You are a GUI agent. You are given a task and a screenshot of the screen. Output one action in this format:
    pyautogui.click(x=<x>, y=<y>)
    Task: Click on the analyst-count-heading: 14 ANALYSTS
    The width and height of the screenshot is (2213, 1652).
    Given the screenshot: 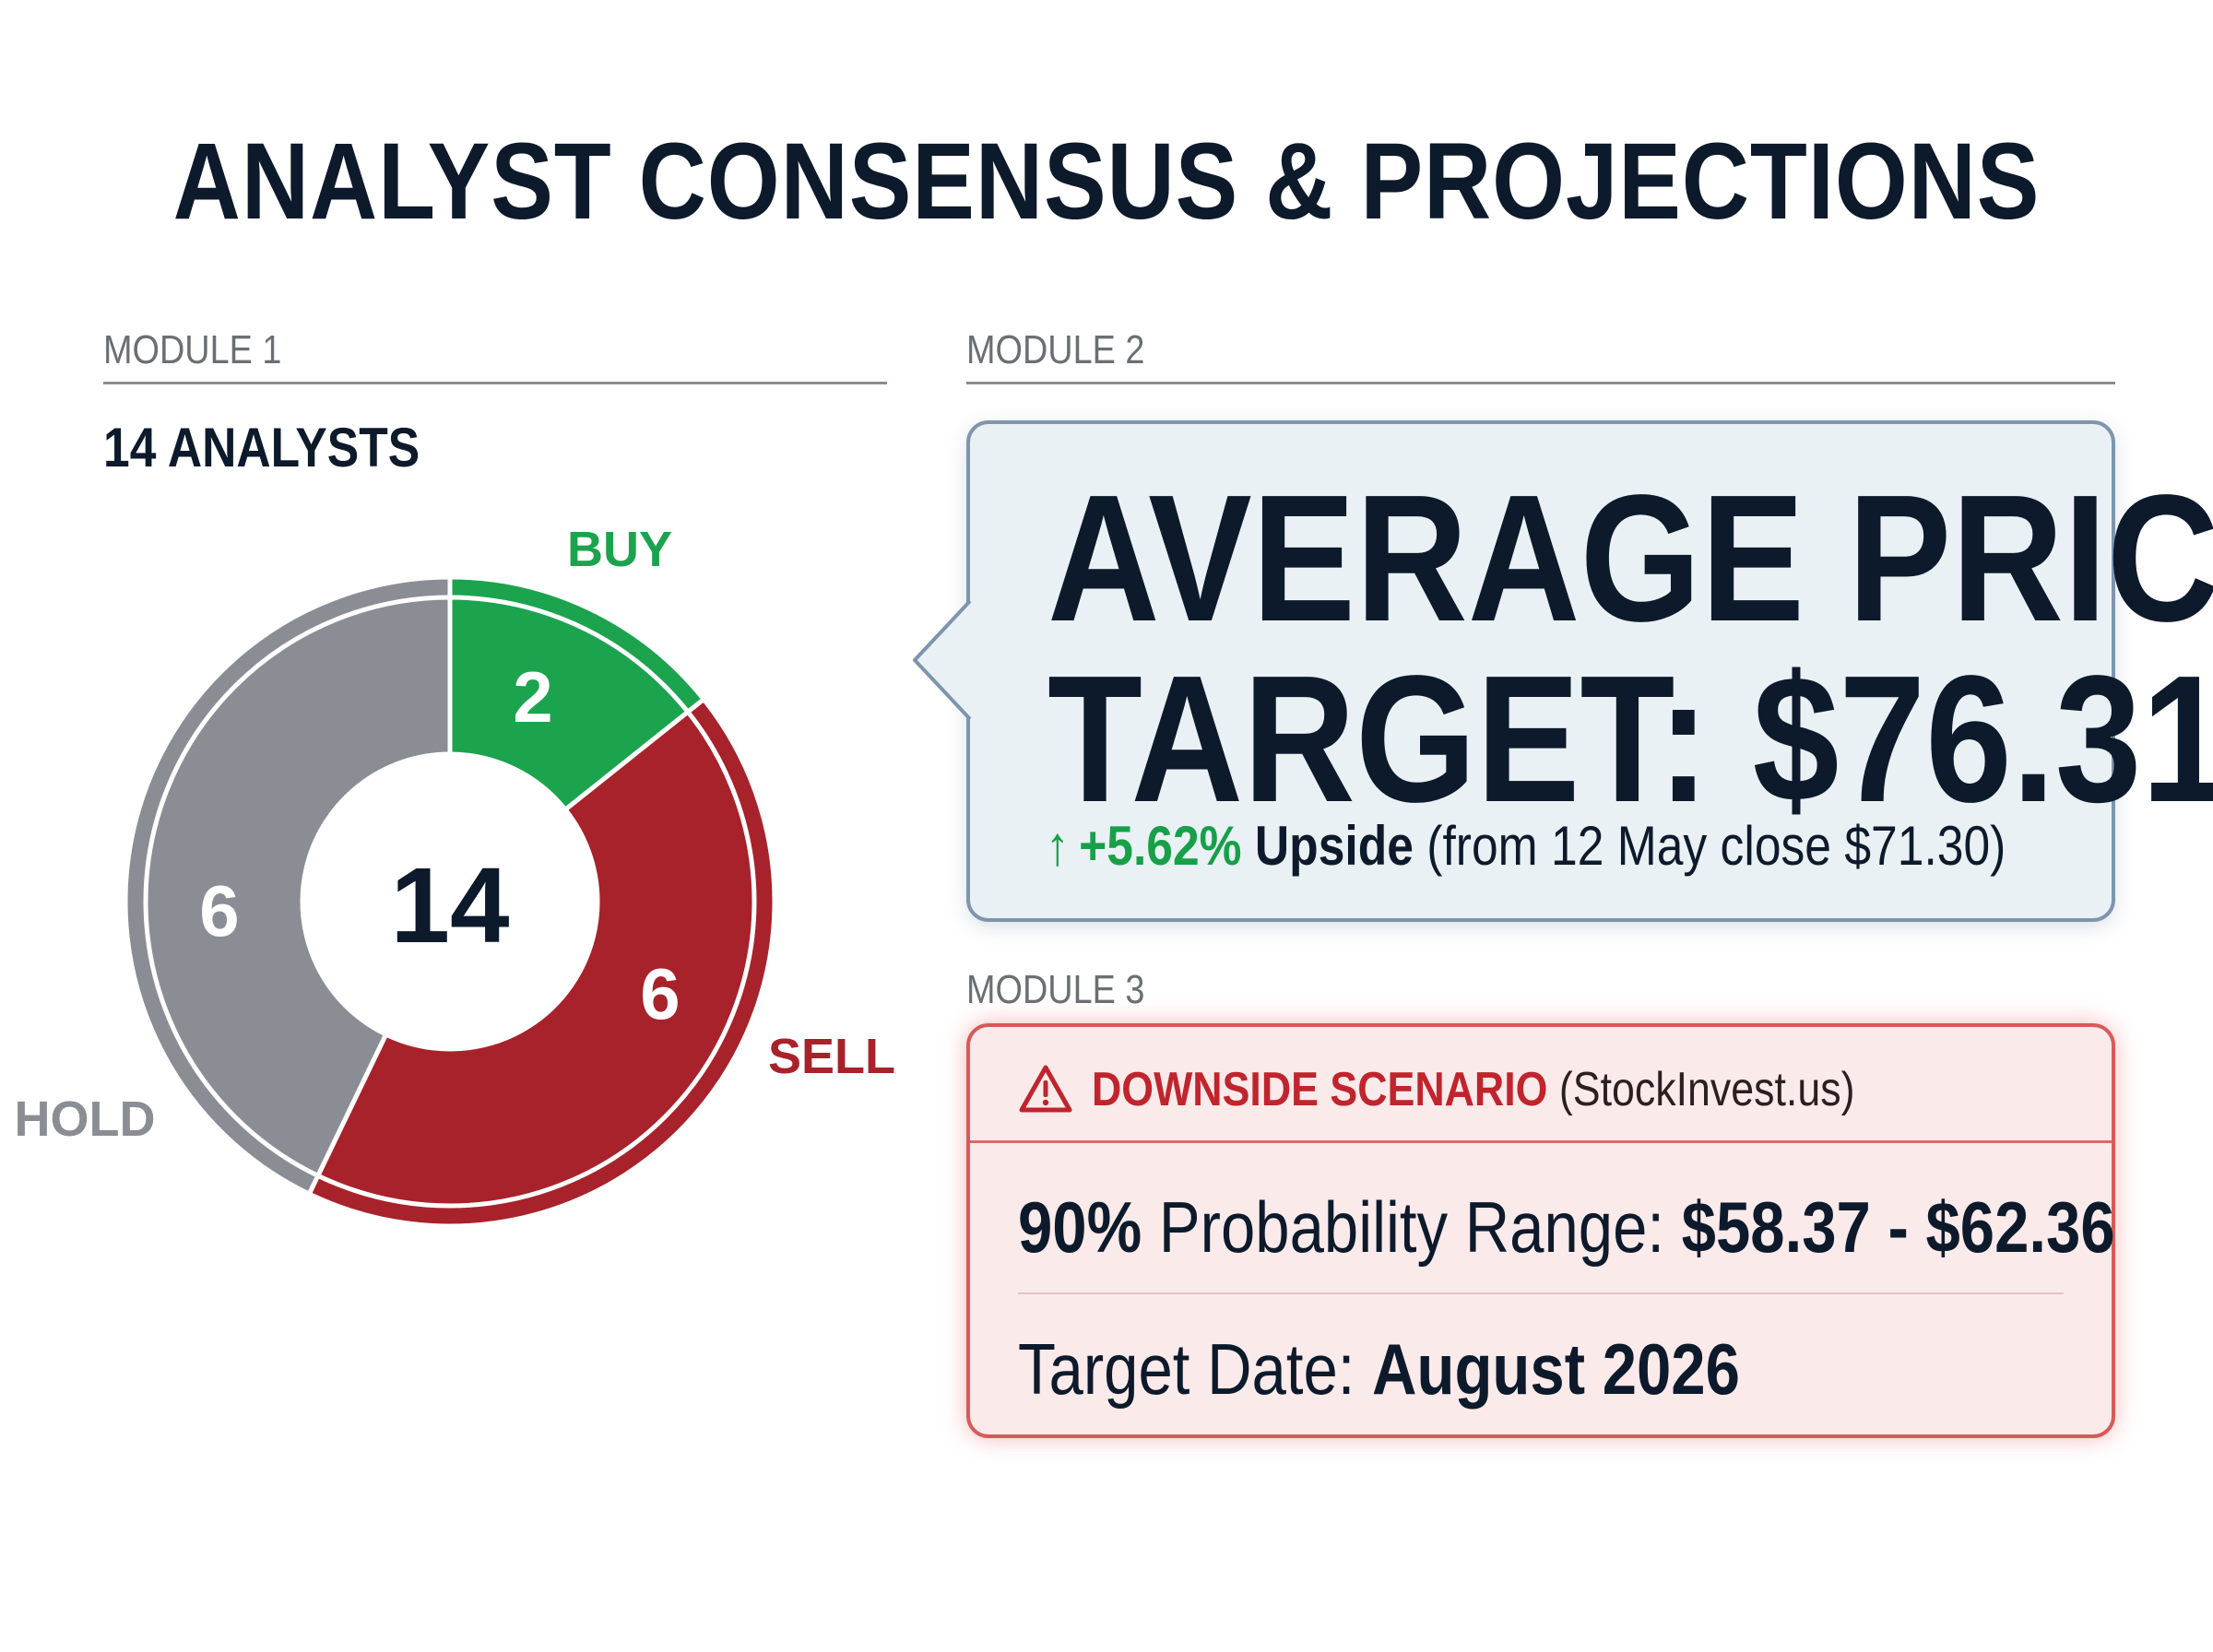 What is the action you would take?
    pyautogui.click(x=261, y=447)
    